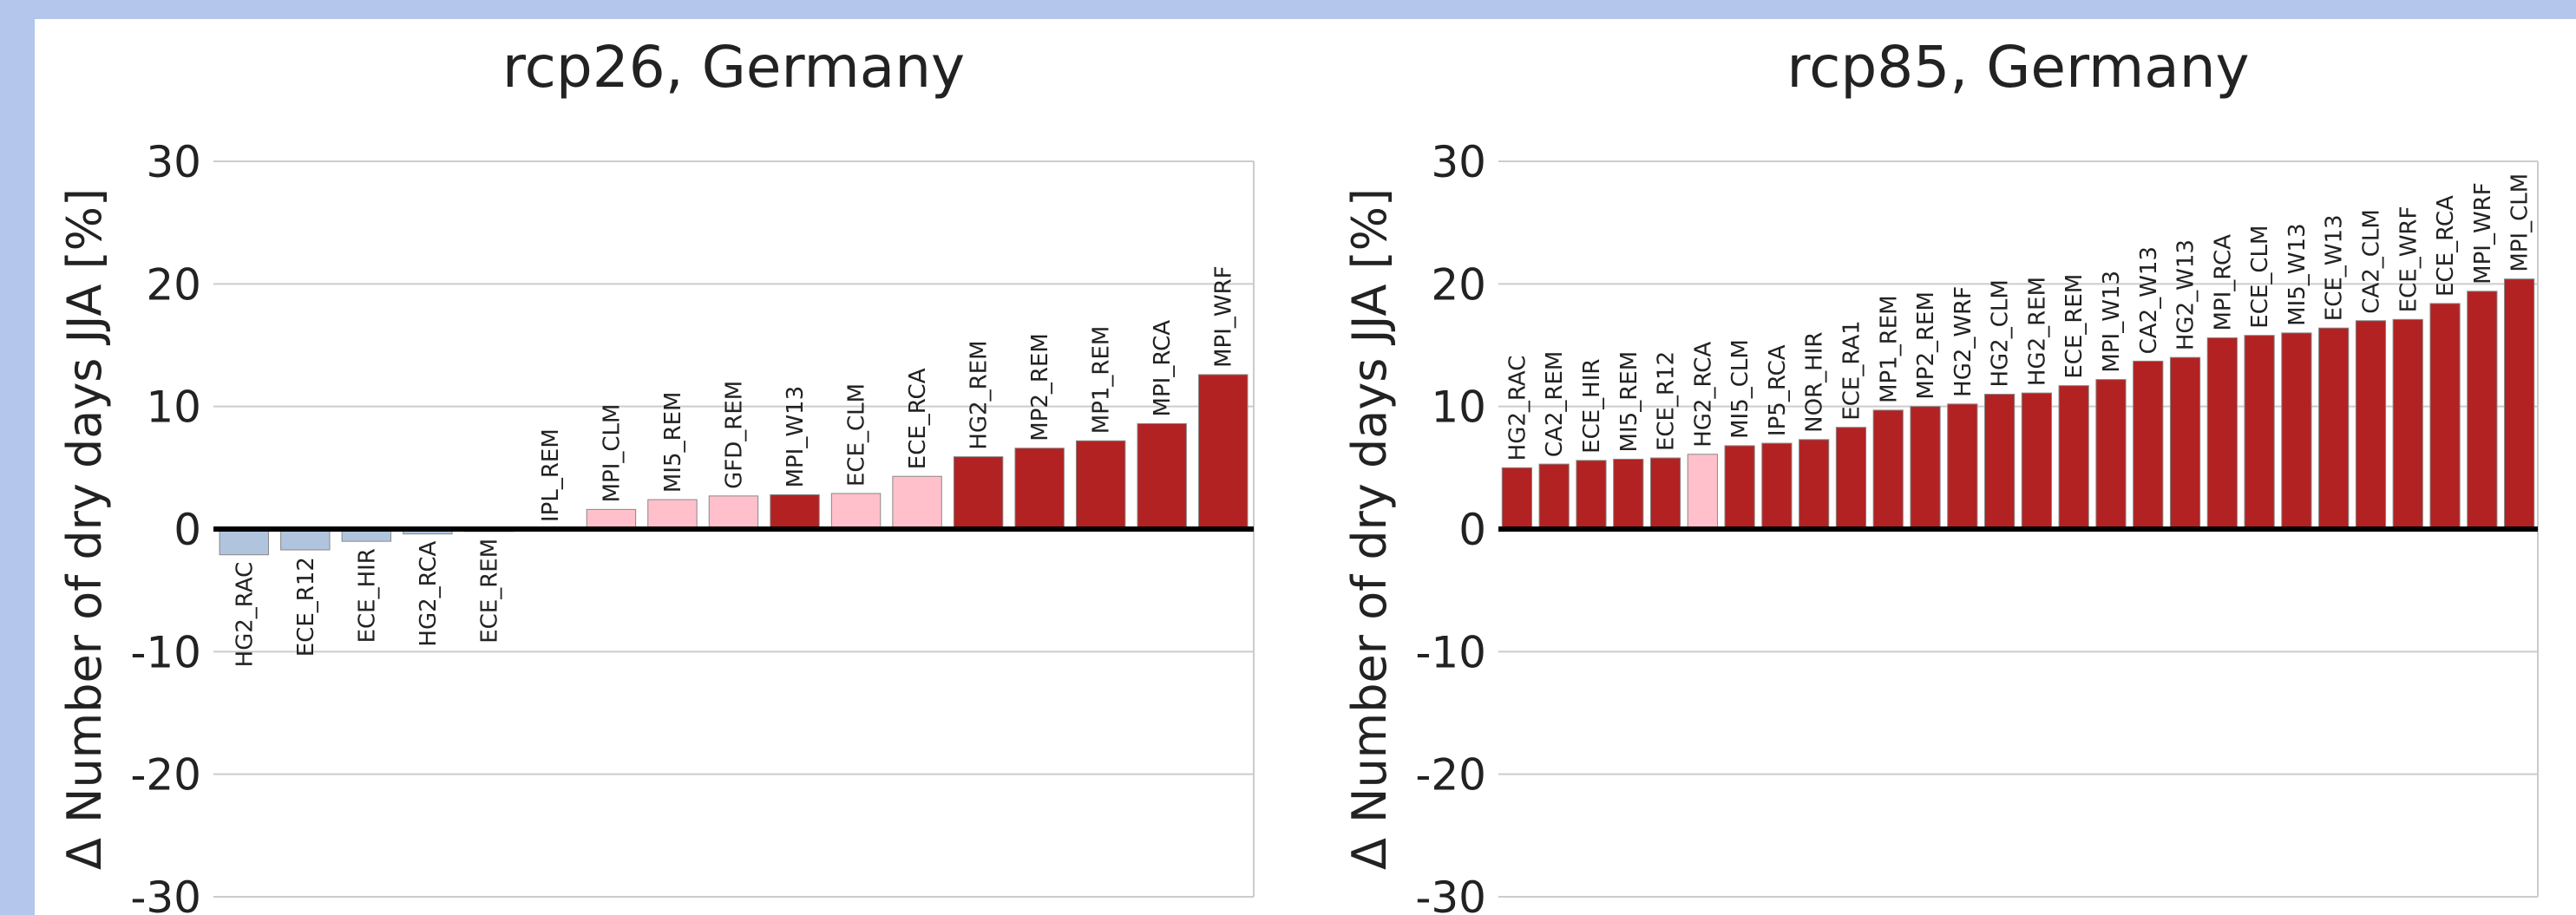 The width and height of the screenshot is (2576, 915). I want to click on bar-label: IPL_REM, so click(551, 475).